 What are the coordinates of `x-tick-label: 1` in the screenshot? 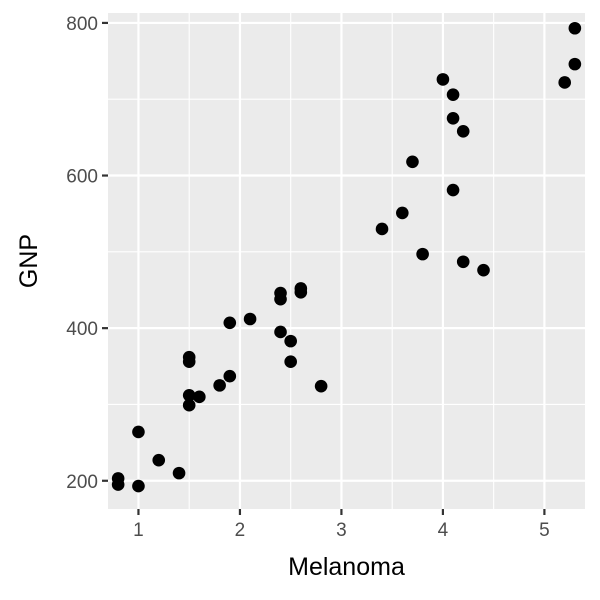 It's located at (138, 530).